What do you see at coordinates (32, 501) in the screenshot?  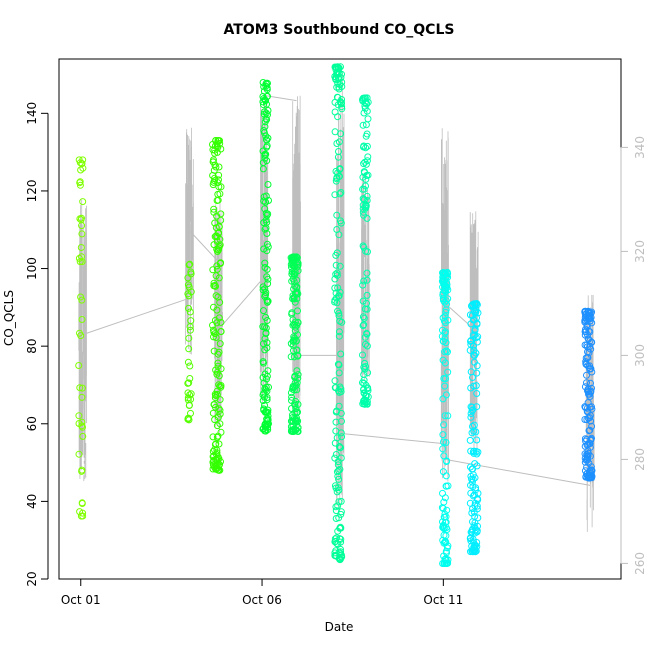 I see `y-tick-label: 40` at bounding box center [32, 501].